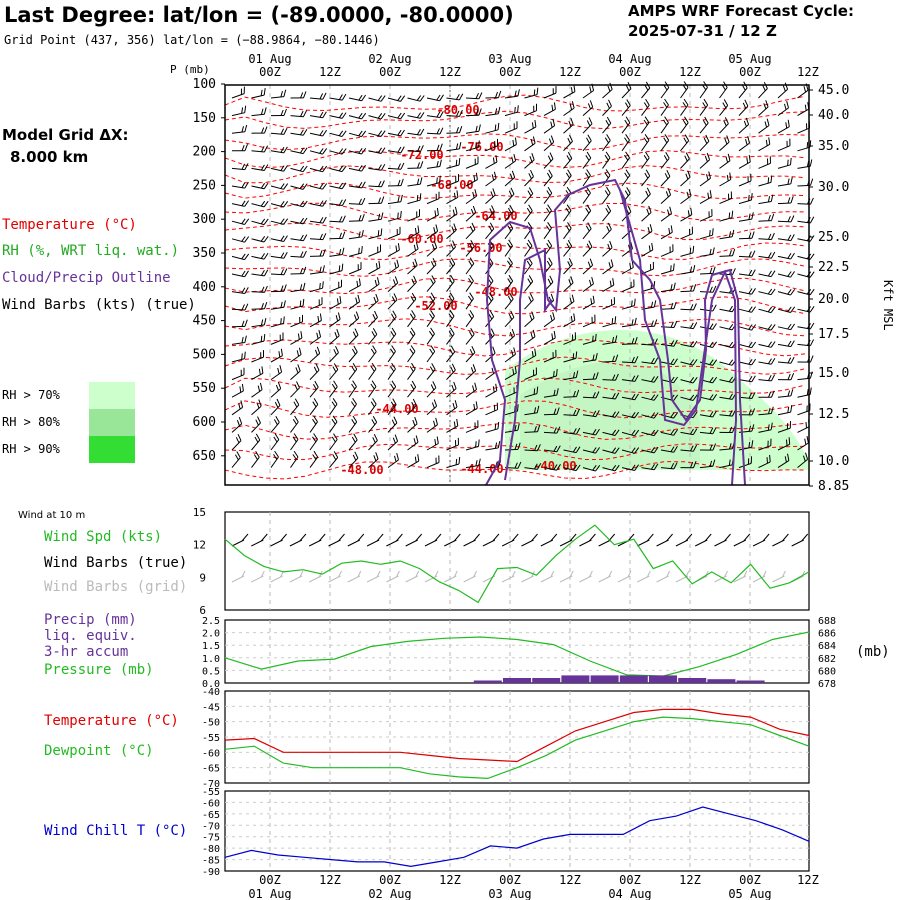 The image size is (900, 900). Describe the element at coordinates (301, 574) in the screenshot. I see `wind-barb-grid` at that location.